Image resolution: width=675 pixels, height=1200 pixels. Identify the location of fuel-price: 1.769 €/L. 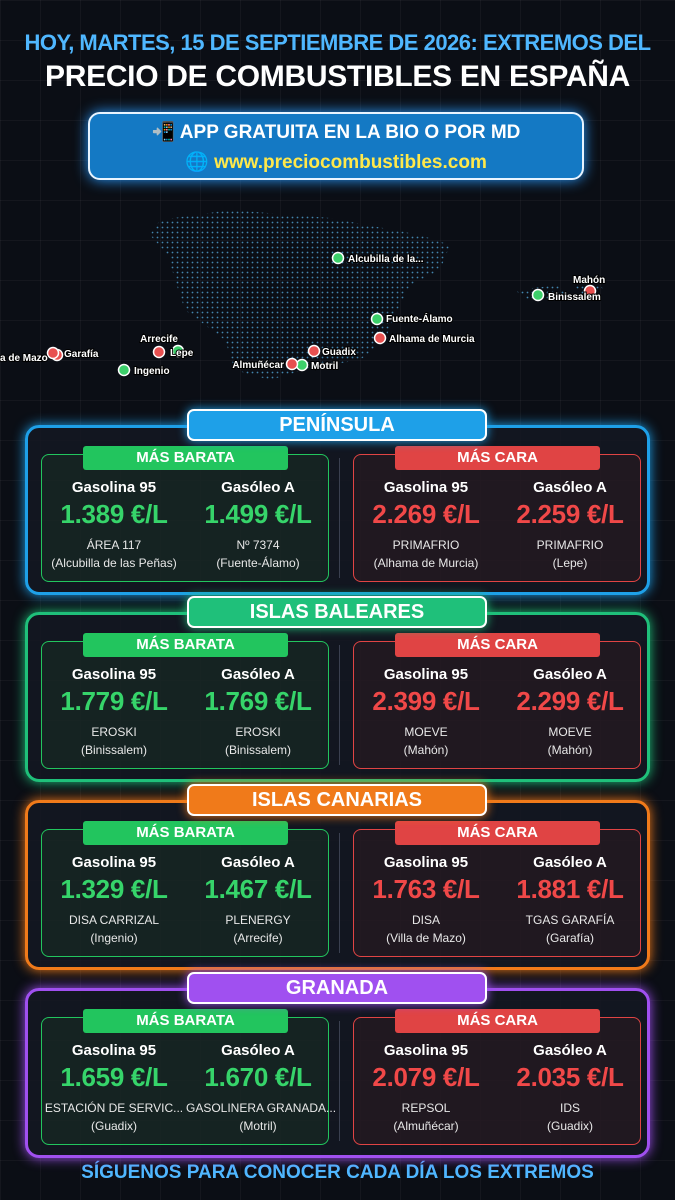
(258, 701).